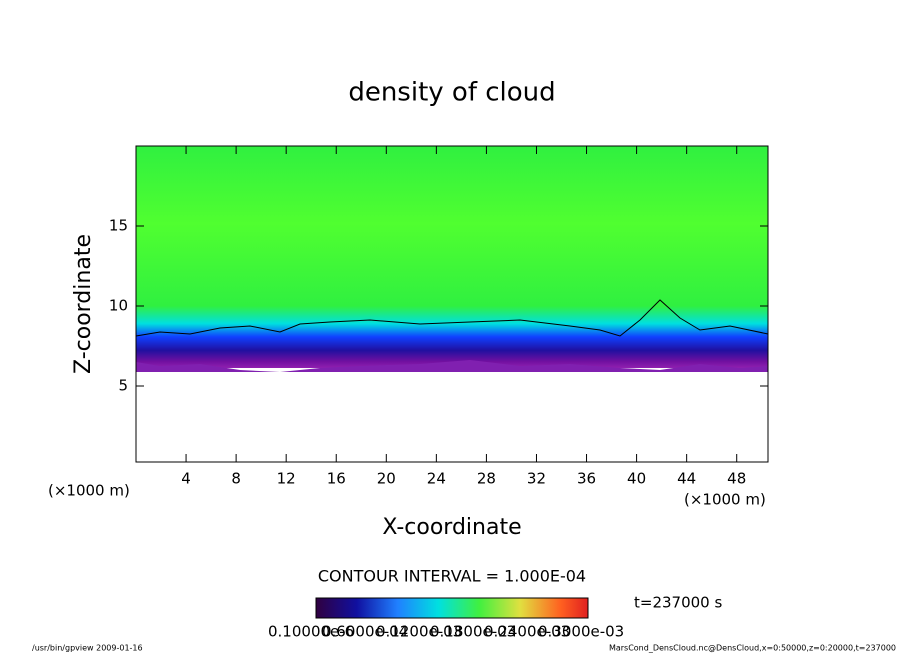  What do you see at coordinates (118, 306) in the screenshot?
I see `y-tick-label: 10` at bounding box center [118, 306].